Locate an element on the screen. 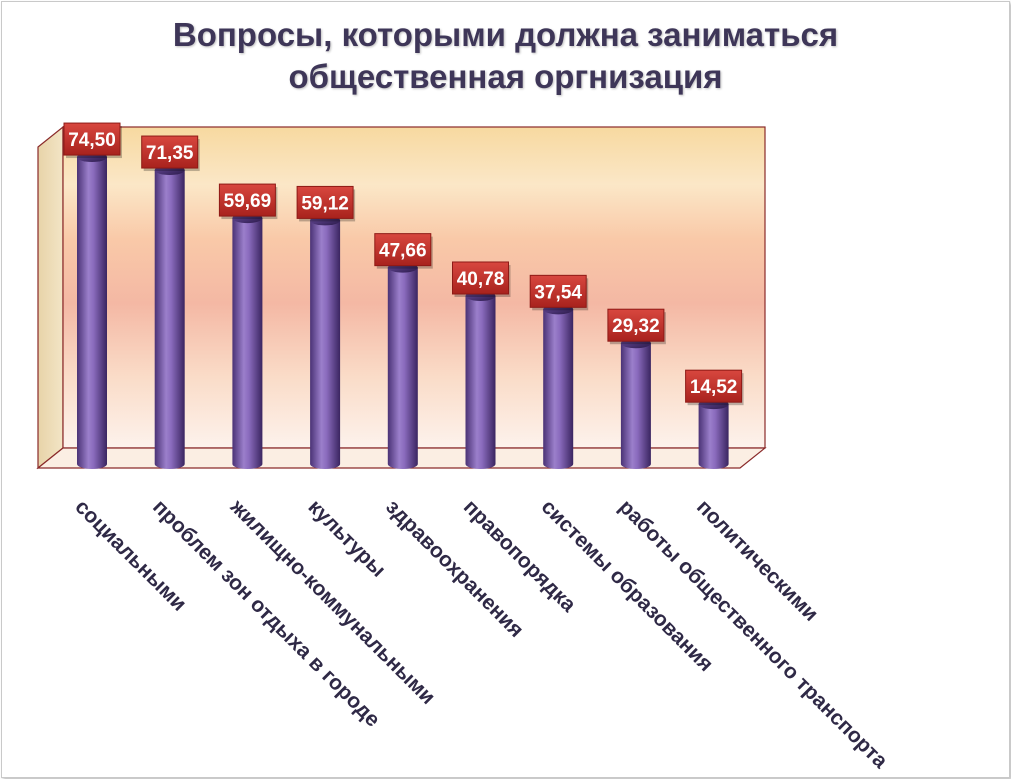  value-label-text: 47,66 is located at coordinates (403, 251).